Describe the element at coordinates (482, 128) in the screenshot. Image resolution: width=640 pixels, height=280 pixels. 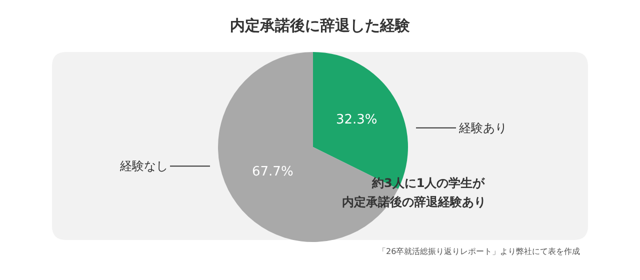
I see `slice-label: 経験あり` at that location.